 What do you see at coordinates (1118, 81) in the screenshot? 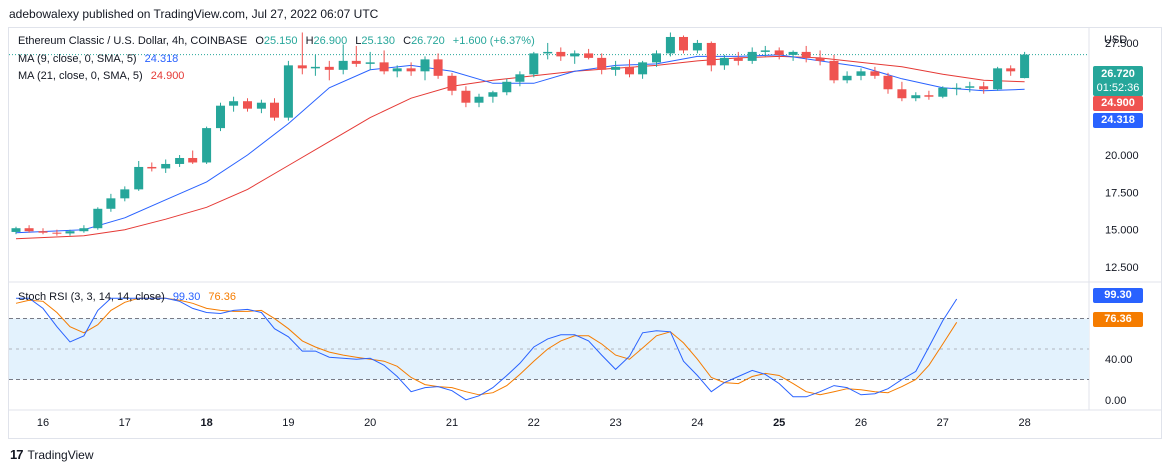
I see `current-price-badge: 26.720 01:52:36` at bounding box center [1118, 81].